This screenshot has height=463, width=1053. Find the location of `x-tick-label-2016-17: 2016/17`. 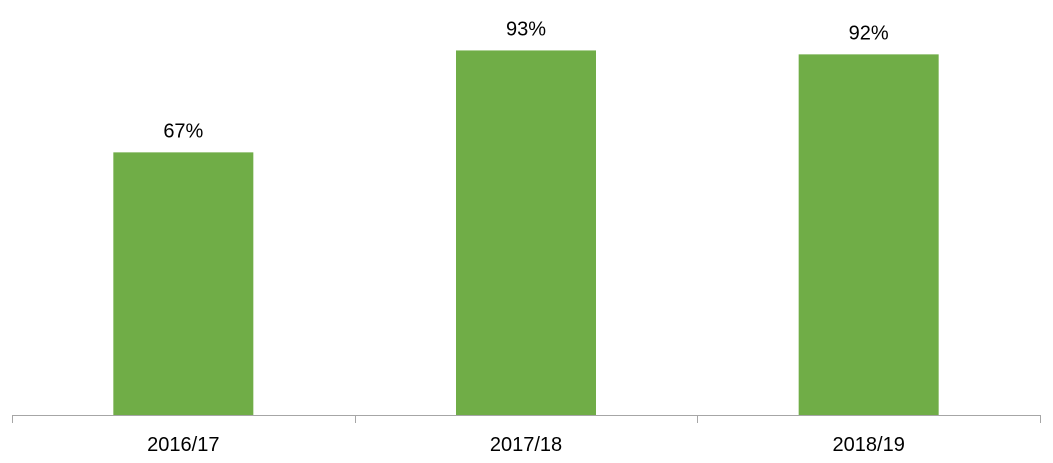

x-tick-label-2016-17: 2016/17 is located at coordinates (183, 445).